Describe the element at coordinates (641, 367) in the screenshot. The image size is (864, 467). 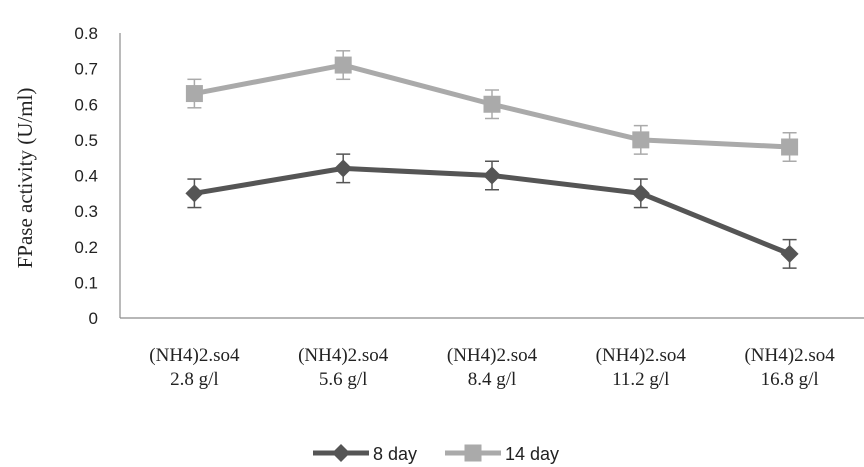
I see `x-tick-label: (NH4)2.so4 11.2 g/l` at that location.